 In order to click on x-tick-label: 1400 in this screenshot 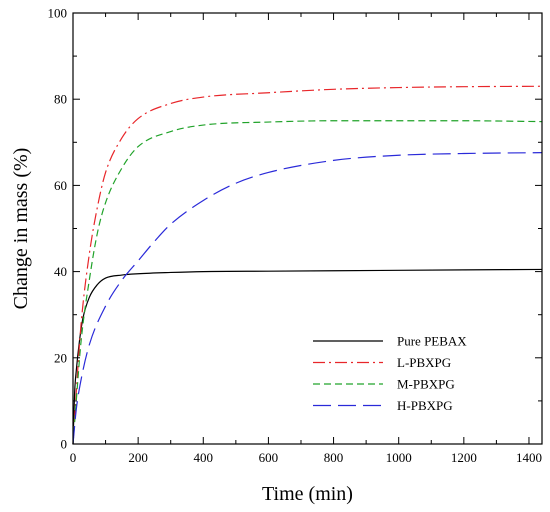, I will do `click(529, 457)`.